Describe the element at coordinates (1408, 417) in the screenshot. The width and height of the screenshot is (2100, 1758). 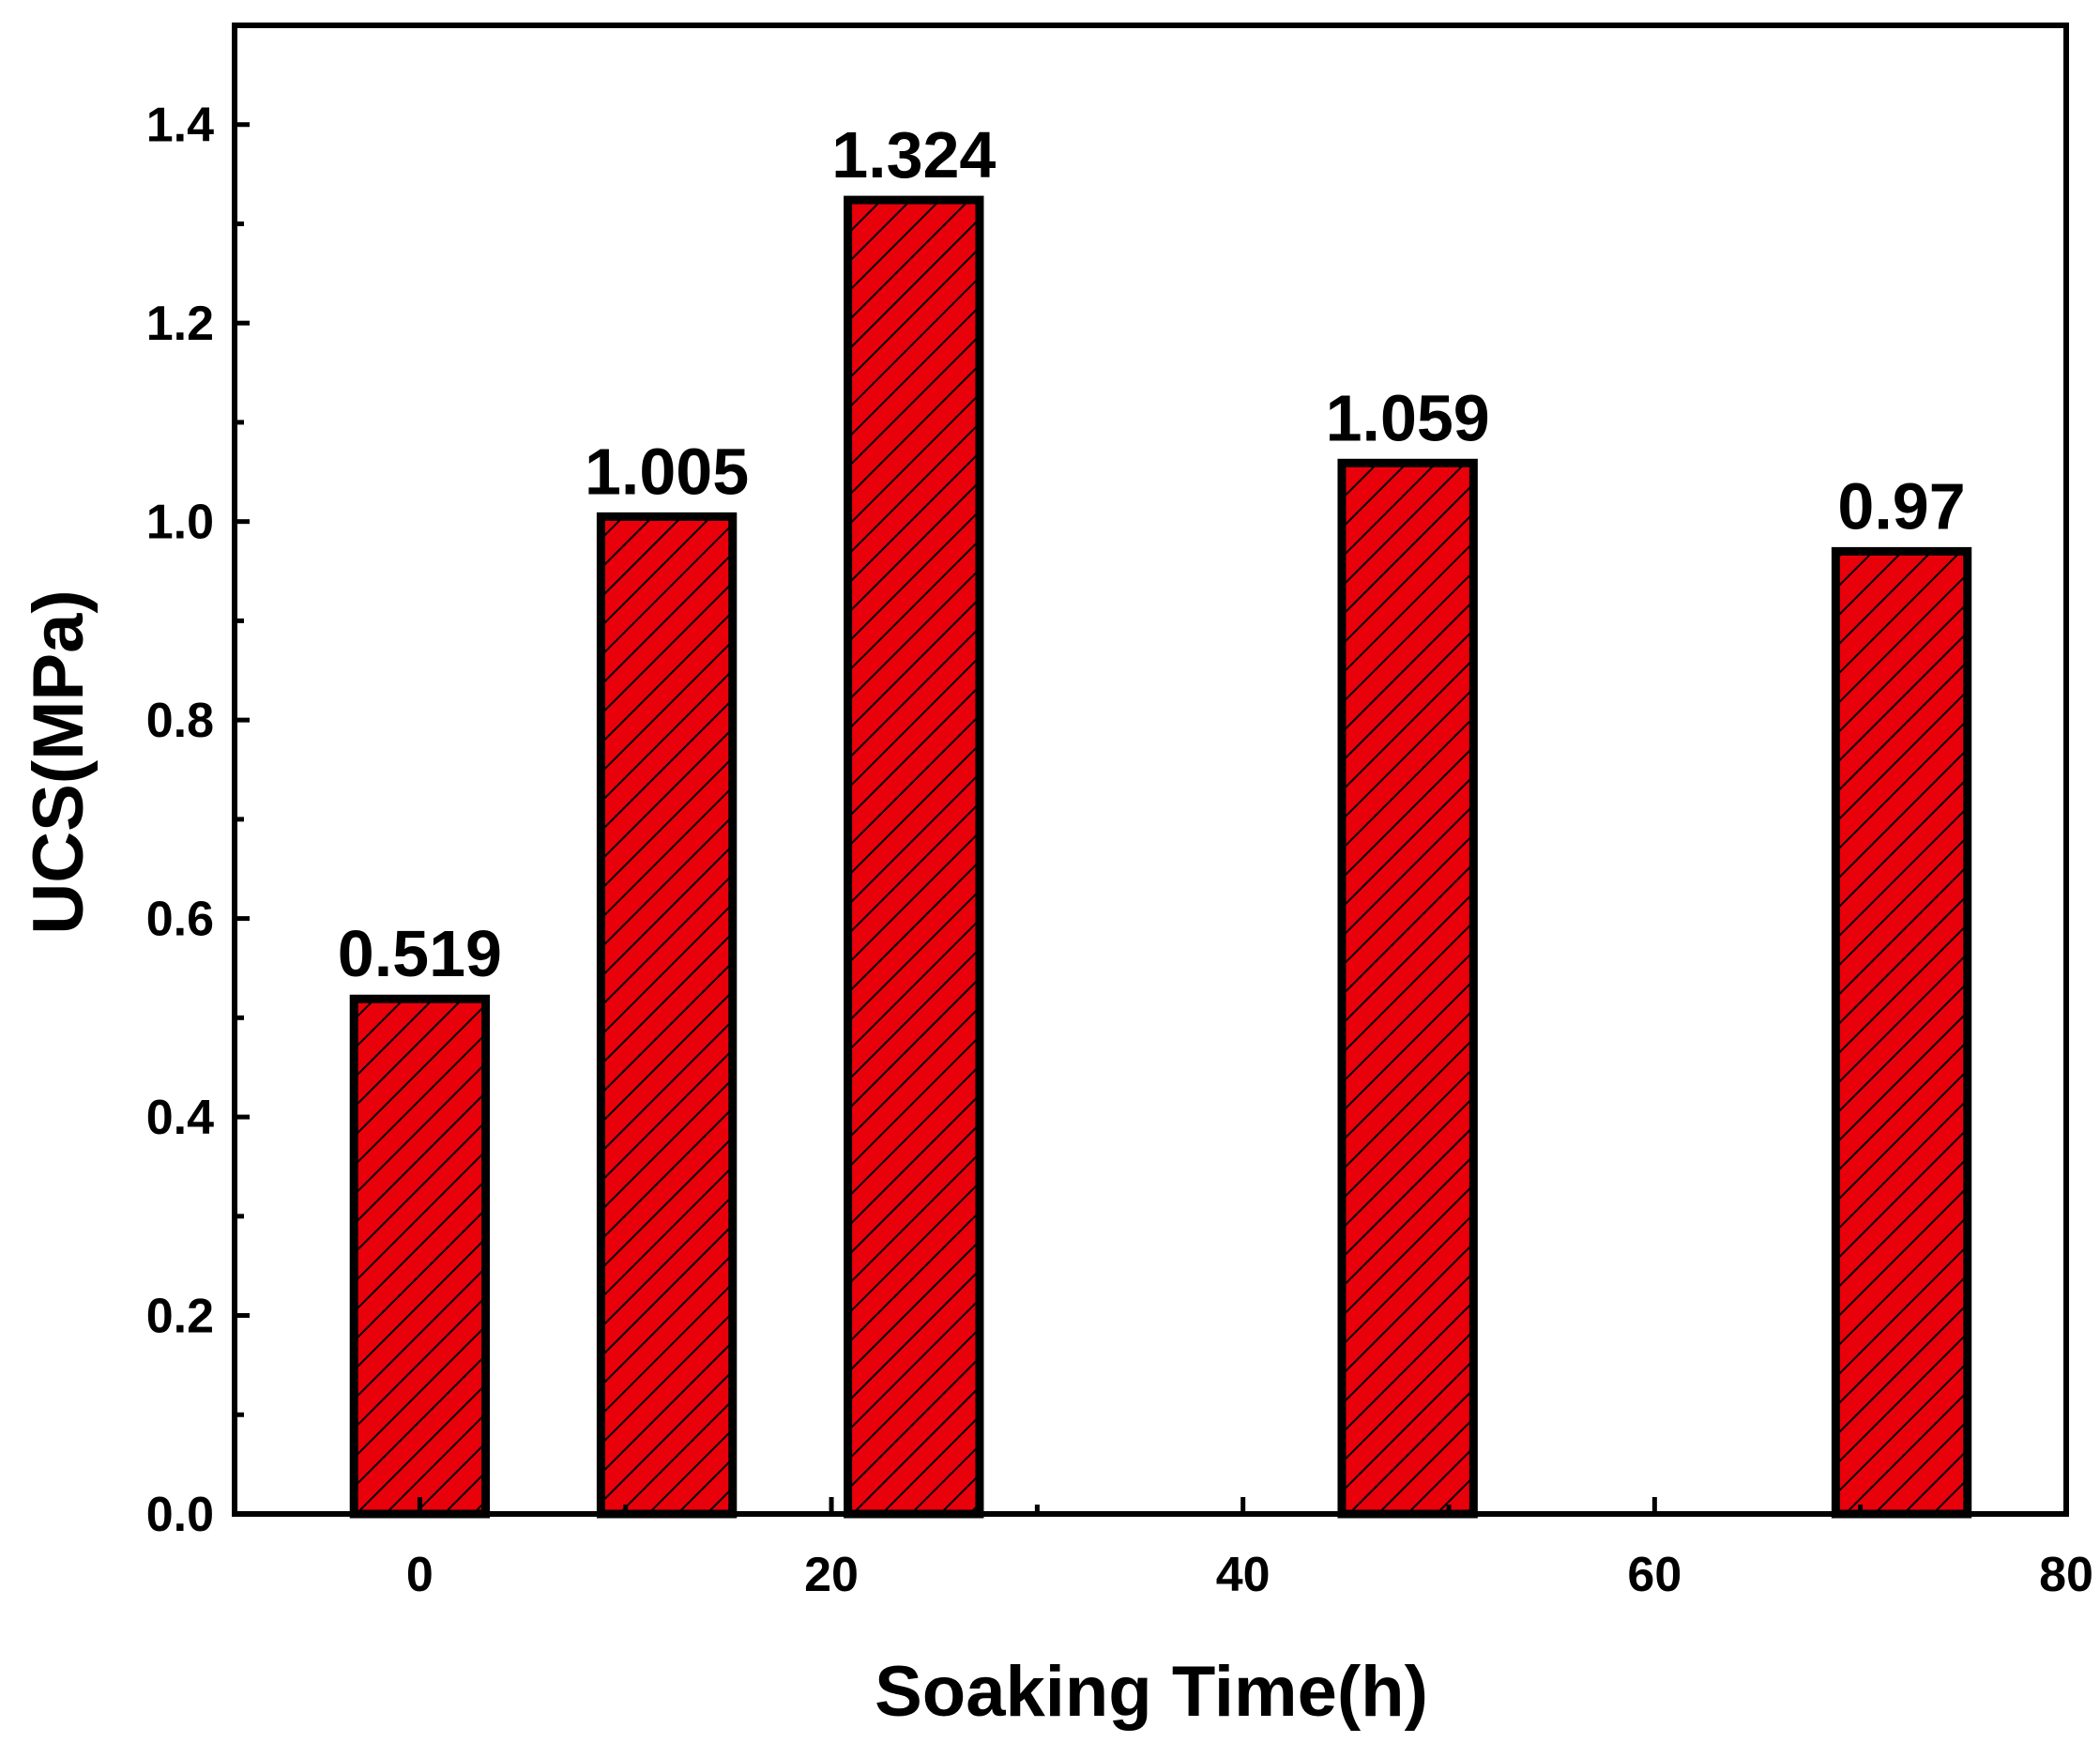
I see `data-label-3: 1.059` at that location.